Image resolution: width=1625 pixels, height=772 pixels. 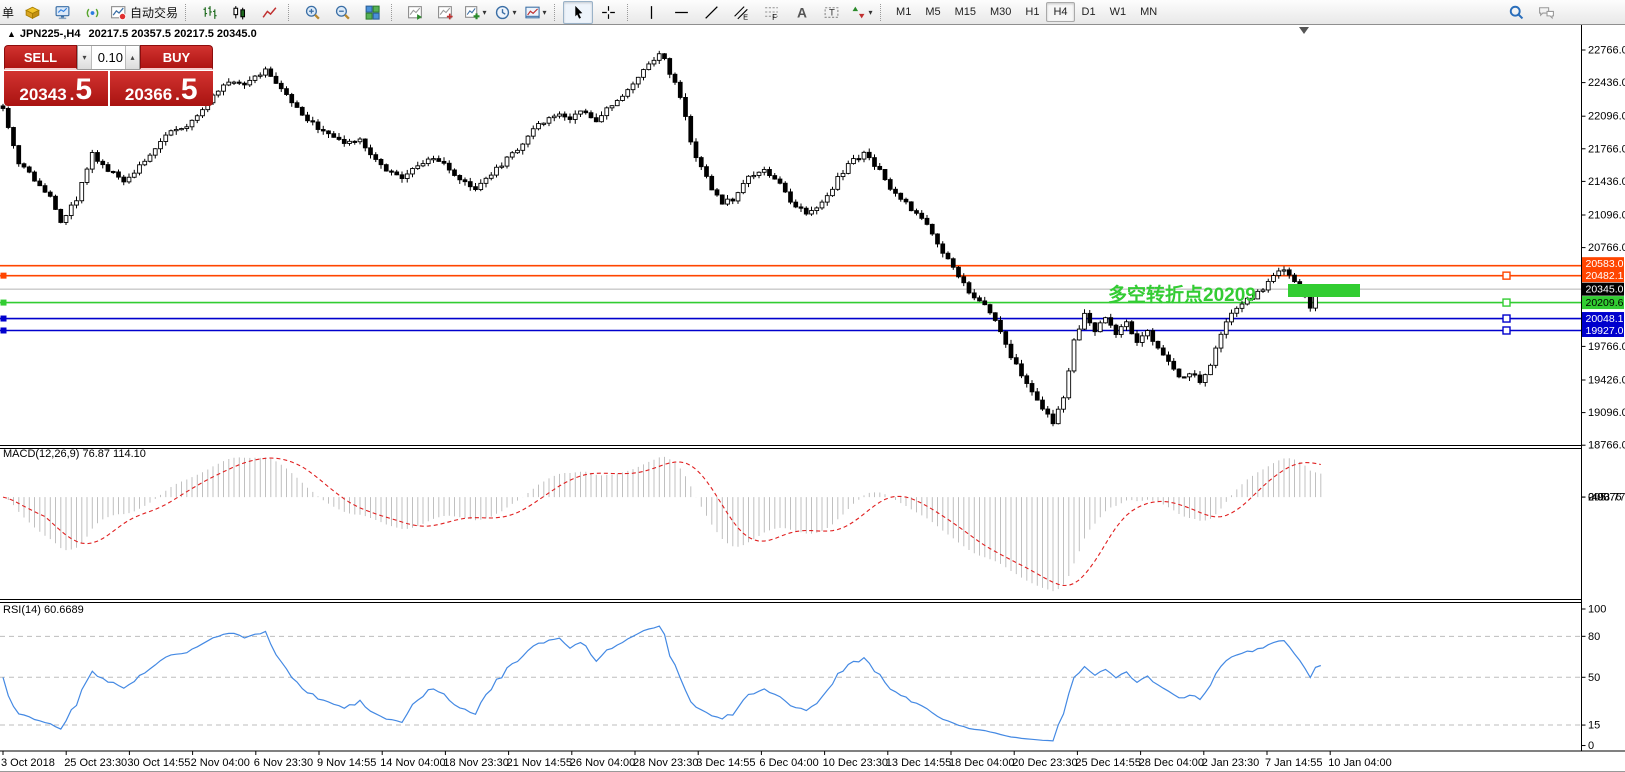 What do you see at coordinates (28, 763) in the screenshot?
I see `svg-text: 3 Oct 2018` at bounding box center [28, 763].